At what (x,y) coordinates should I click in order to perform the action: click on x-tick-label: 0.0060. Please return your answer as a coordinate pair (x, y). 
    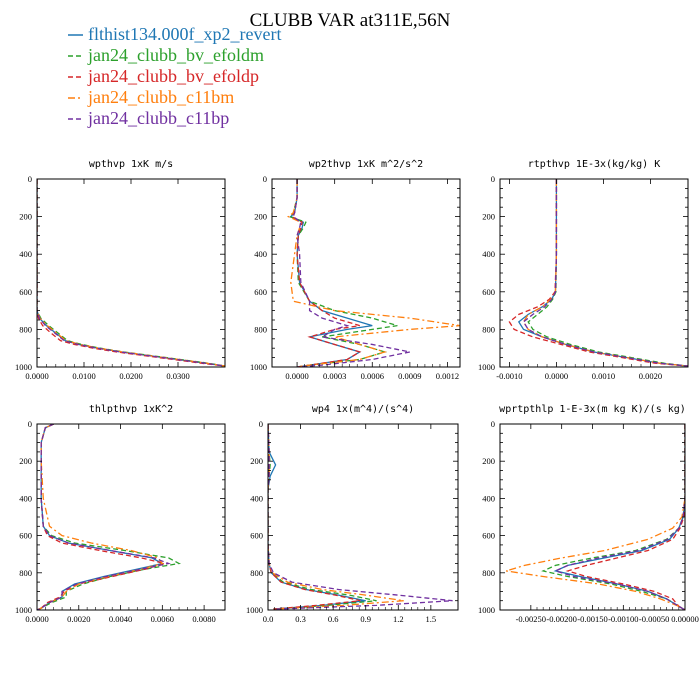
    Looking at the image, I should click on (162, 619).